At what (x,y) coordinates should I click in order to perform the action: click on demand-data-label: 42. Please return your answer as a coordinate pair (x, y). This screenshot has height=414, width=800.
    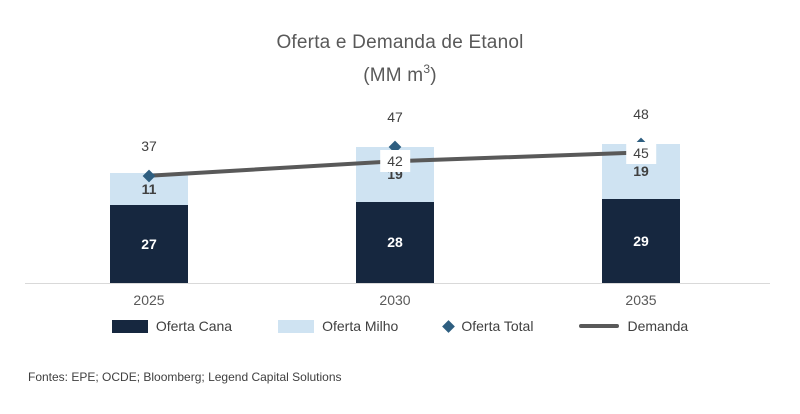
    Looking at the image, I should click on (395, 161).